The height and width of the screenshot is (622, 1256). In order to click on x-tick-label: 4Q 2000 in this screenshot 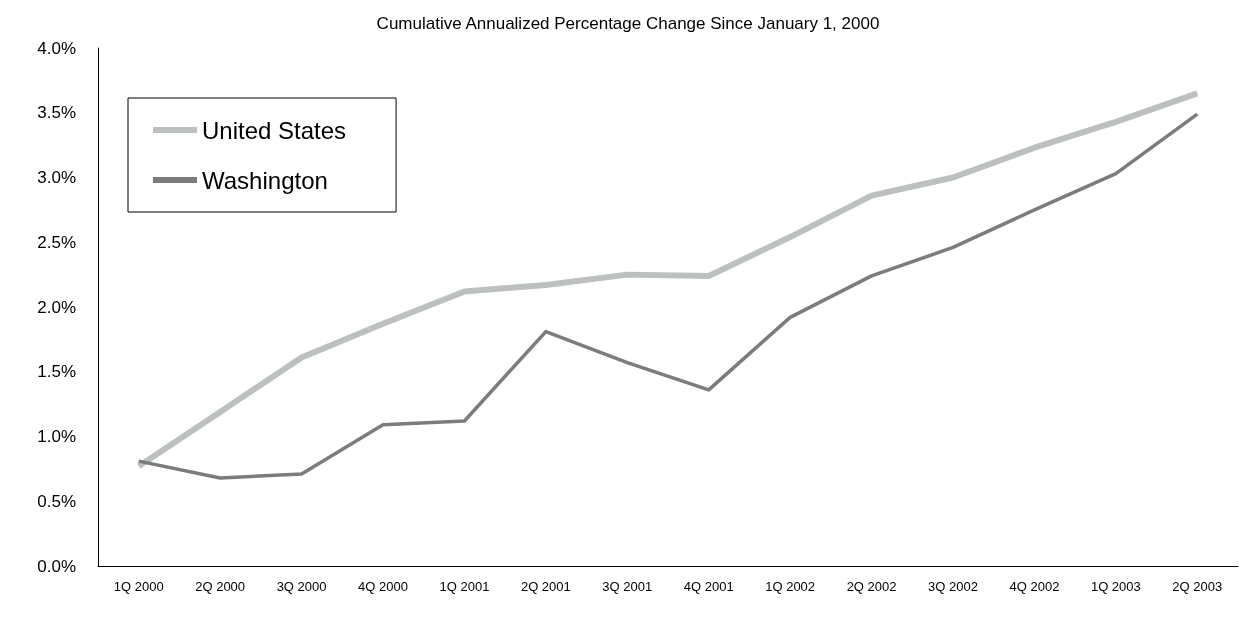, I will do `click(383, 586)`.